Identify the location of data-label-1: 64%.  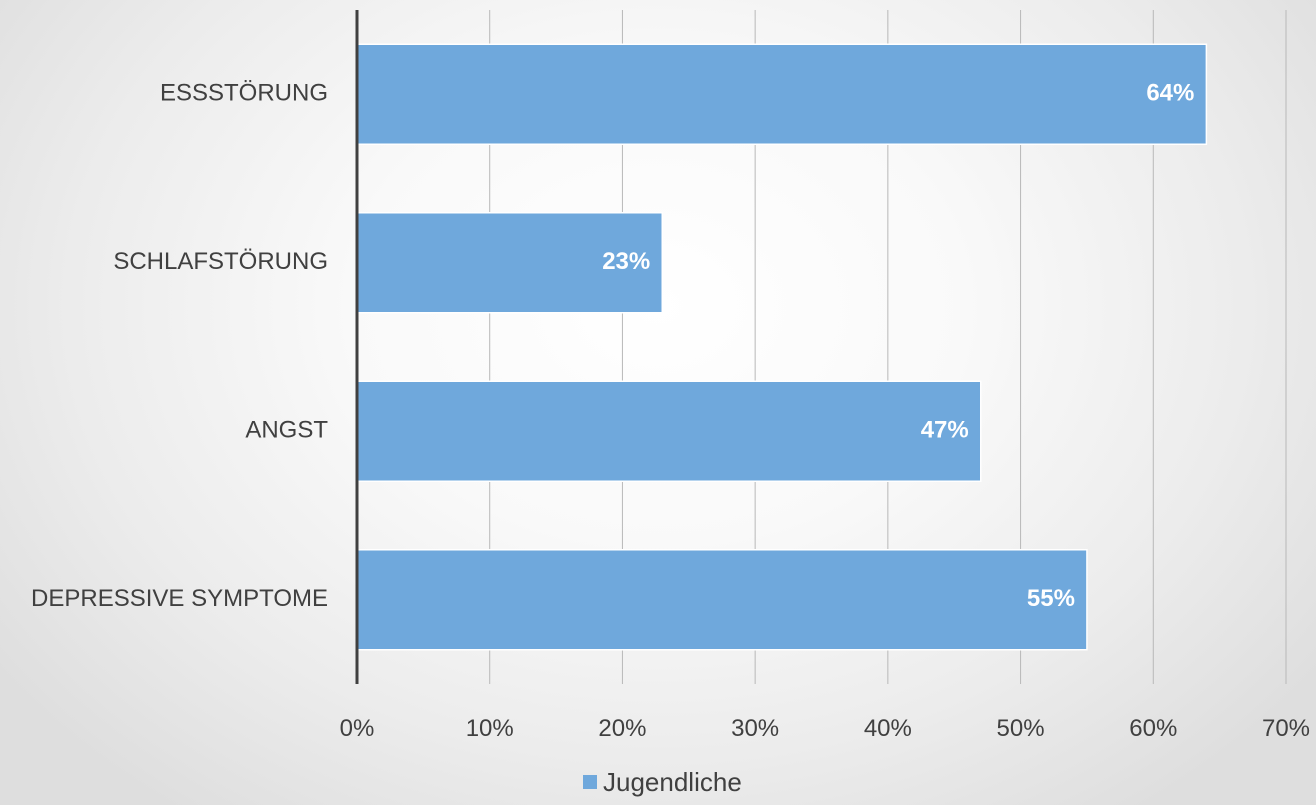
(1170, 93).